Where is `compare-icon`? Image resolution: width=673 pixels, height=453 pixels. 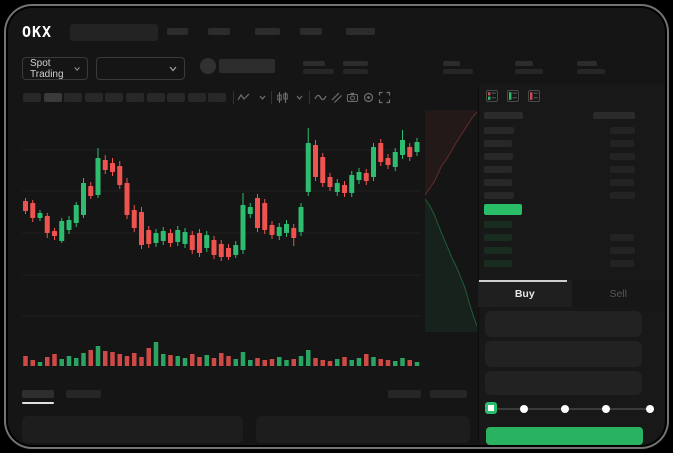 compare-icon is located at coordinates (336, 97).